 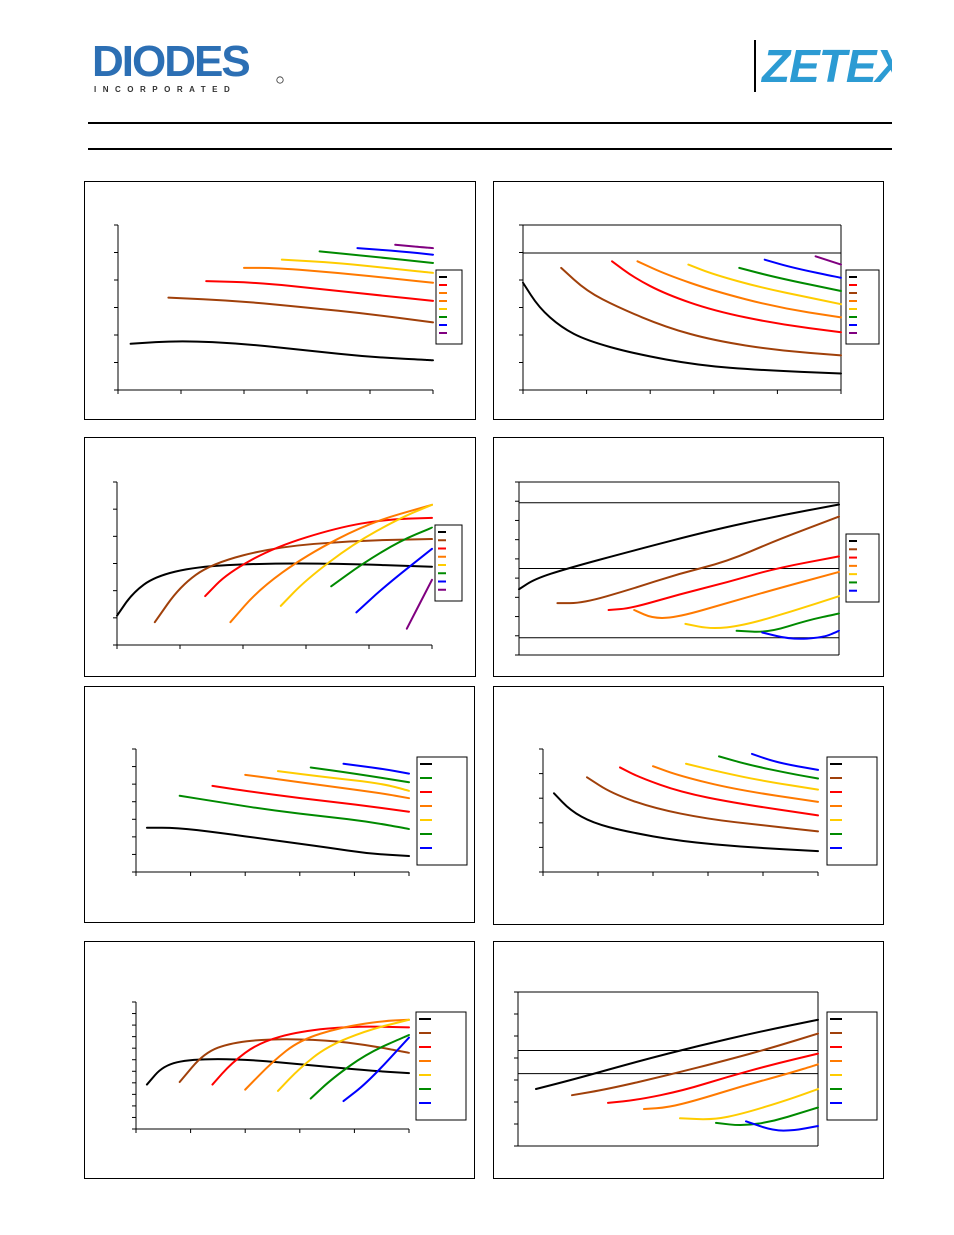 I want to click on diodes-logo: DIODES INCORPORATED, so click(x=188, y=67).